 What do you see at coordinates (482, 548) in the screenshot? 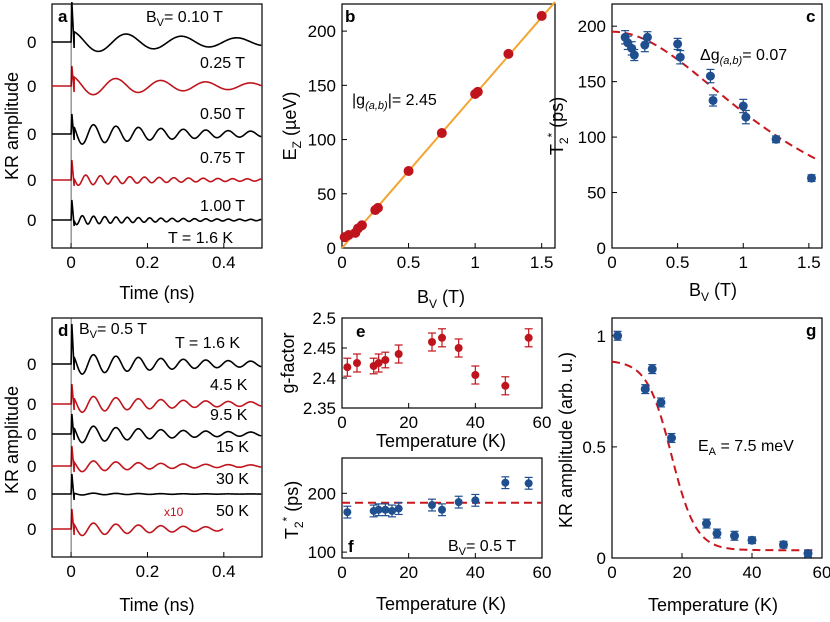
I see `field-annotation: BV= 0.5 T` at bounding box center [482, 548].